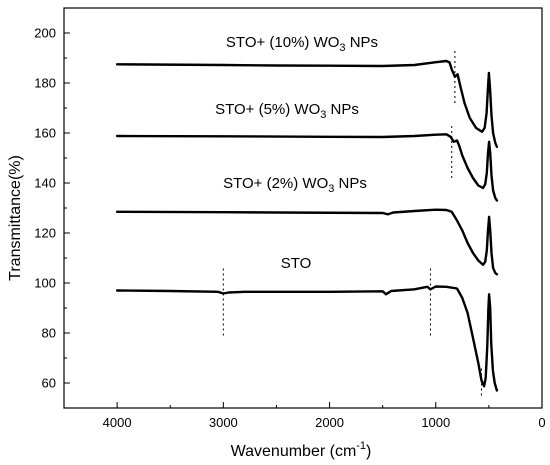 The image size is (550, 465). Describe the element at coordinates (15, 218) in the screenshot. I see `y-axis-title: Transmittance(%)` at that location.